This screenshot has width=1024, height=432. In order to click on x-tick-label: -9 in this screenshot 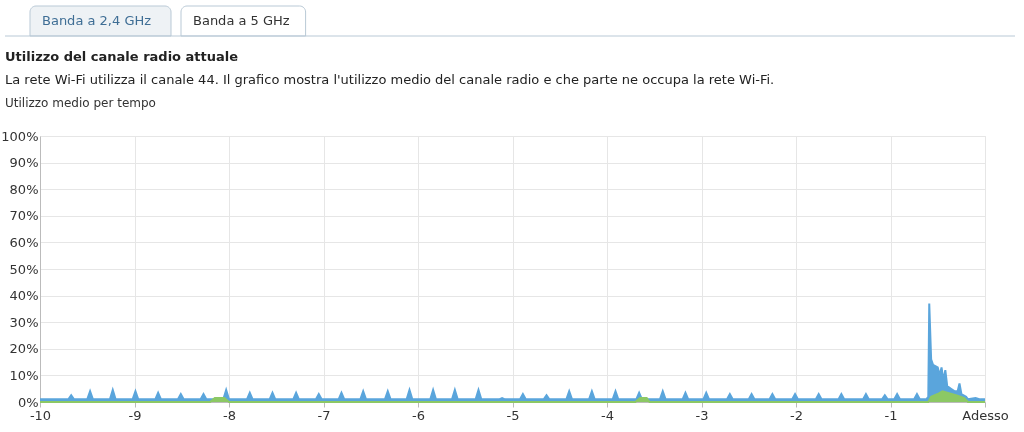, I will do `click(135, 415)`.